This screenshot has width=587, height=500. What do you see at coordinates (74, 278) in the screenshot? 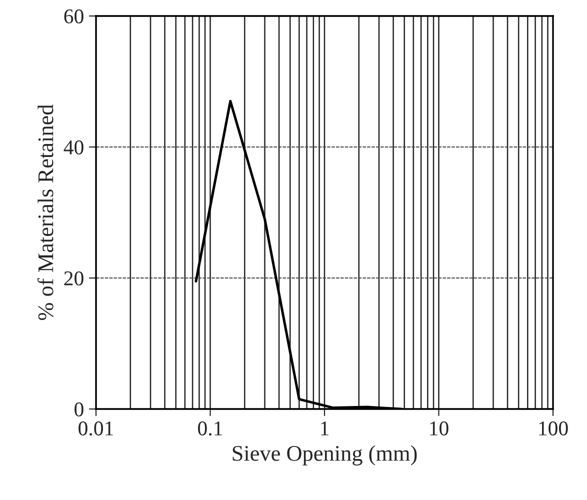
I see `y-tick-label: 20` at bounding box center [74, 278].